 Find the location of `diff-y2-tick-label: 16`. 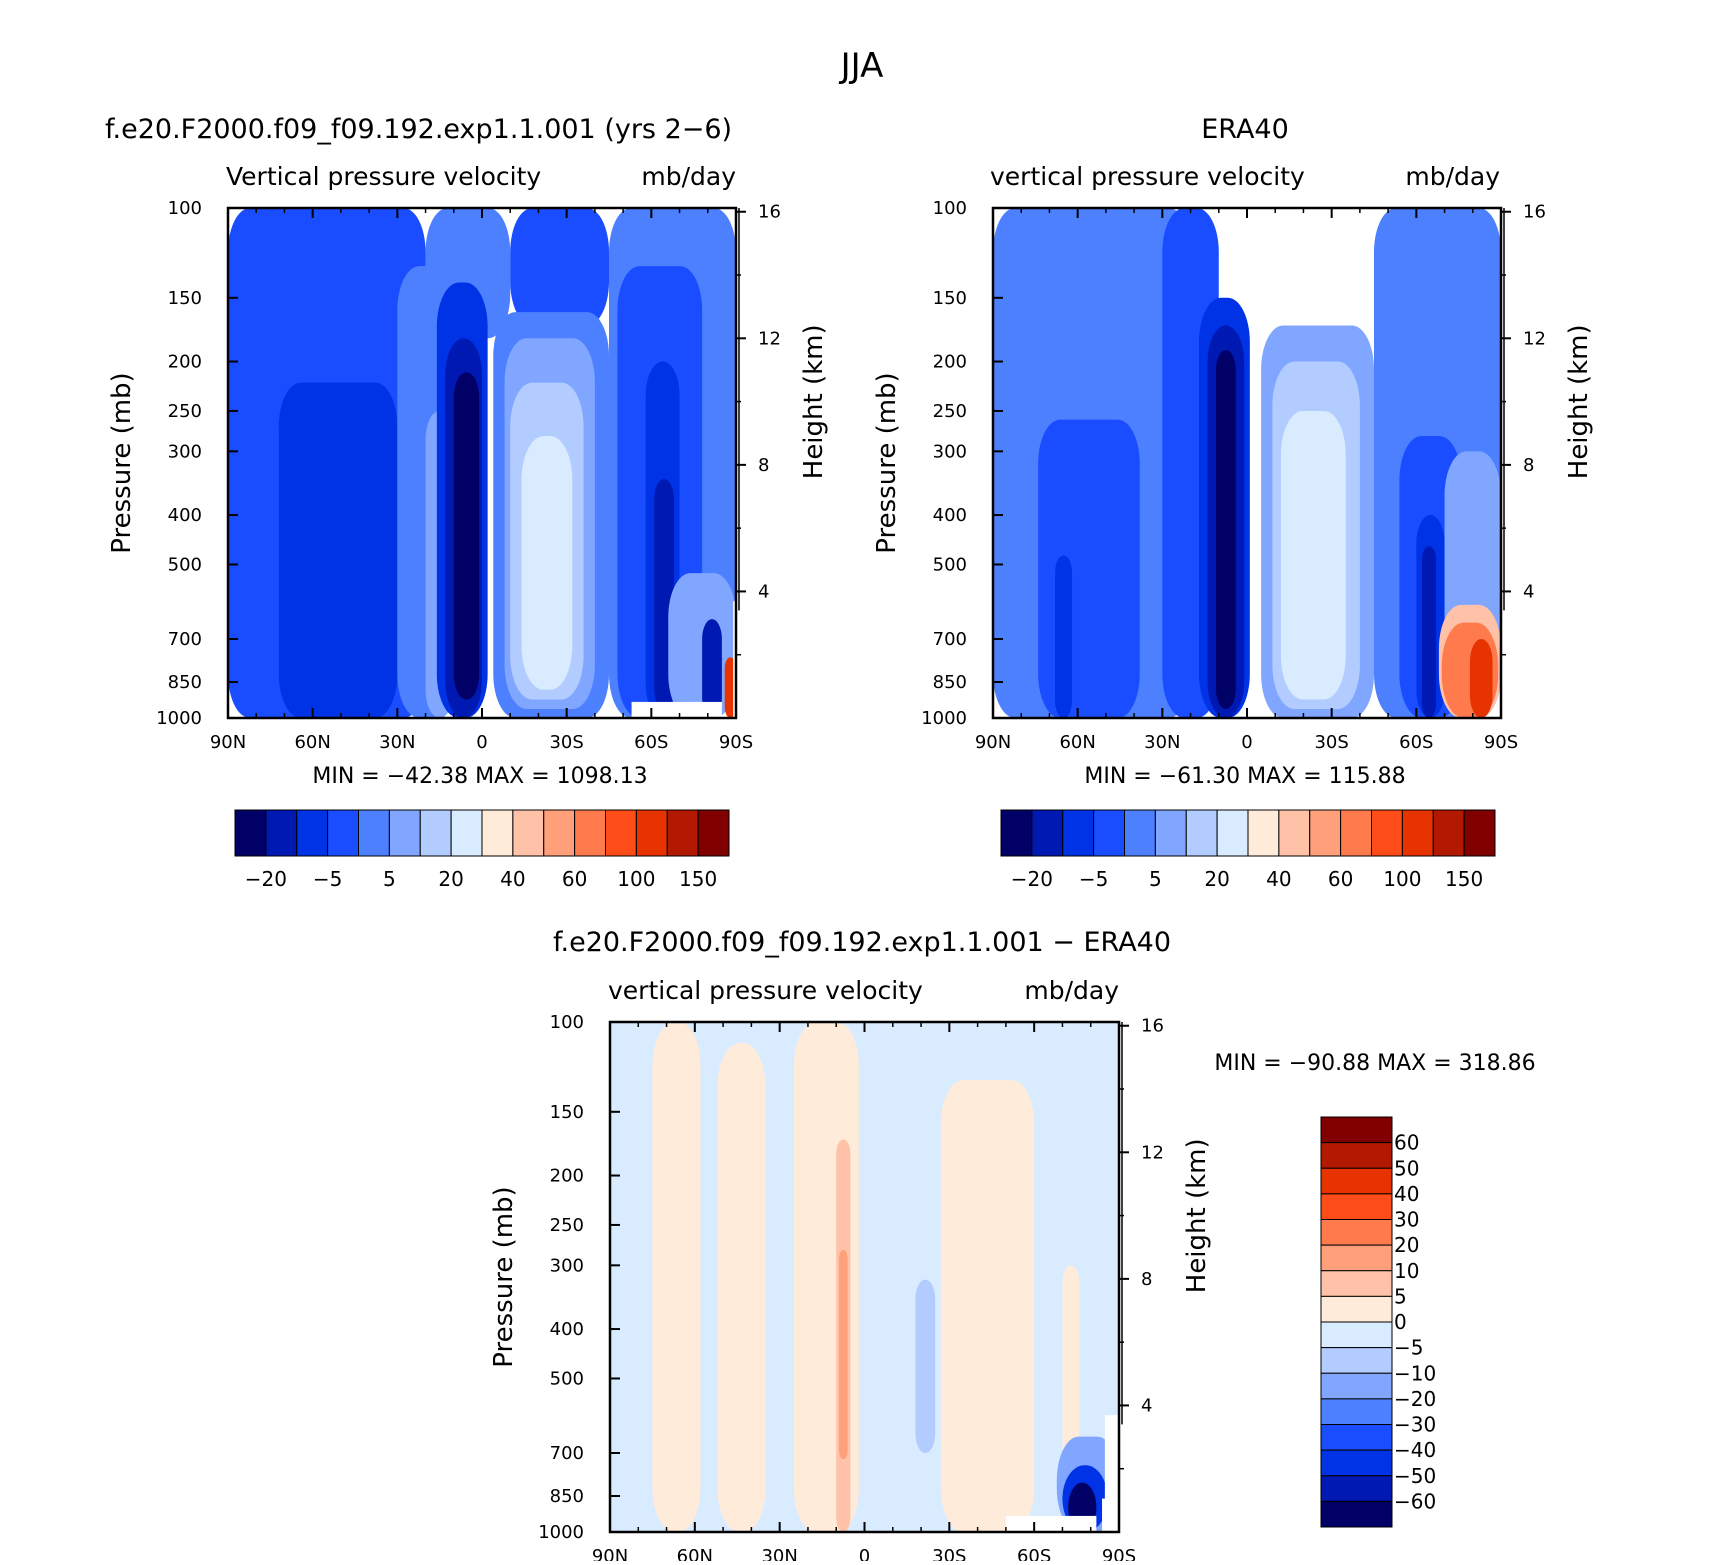

diff-y2-tick-label: 16 is located at coordinates (1152, 1026).